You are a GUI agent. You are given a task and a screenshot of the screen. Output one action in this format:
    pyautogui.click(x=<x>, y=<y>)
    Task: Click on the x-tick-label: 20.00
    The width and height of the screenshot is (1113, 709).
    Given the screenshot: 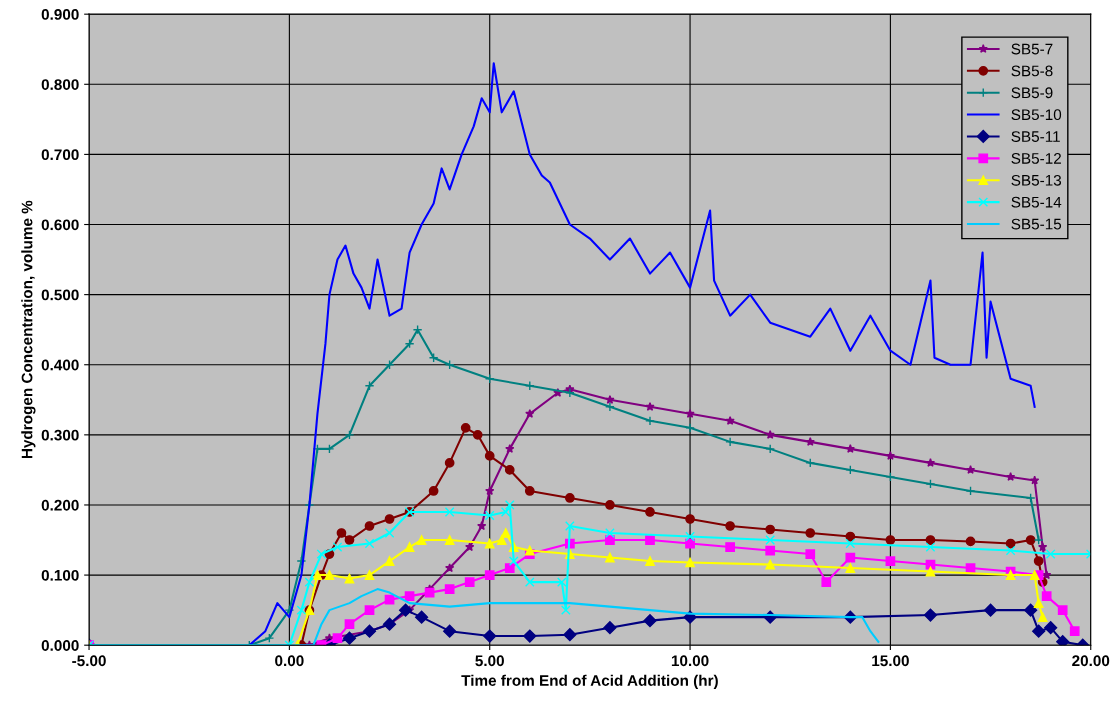 What is the action you would take?
    pyautogui.click(x=1091, y=661)
    